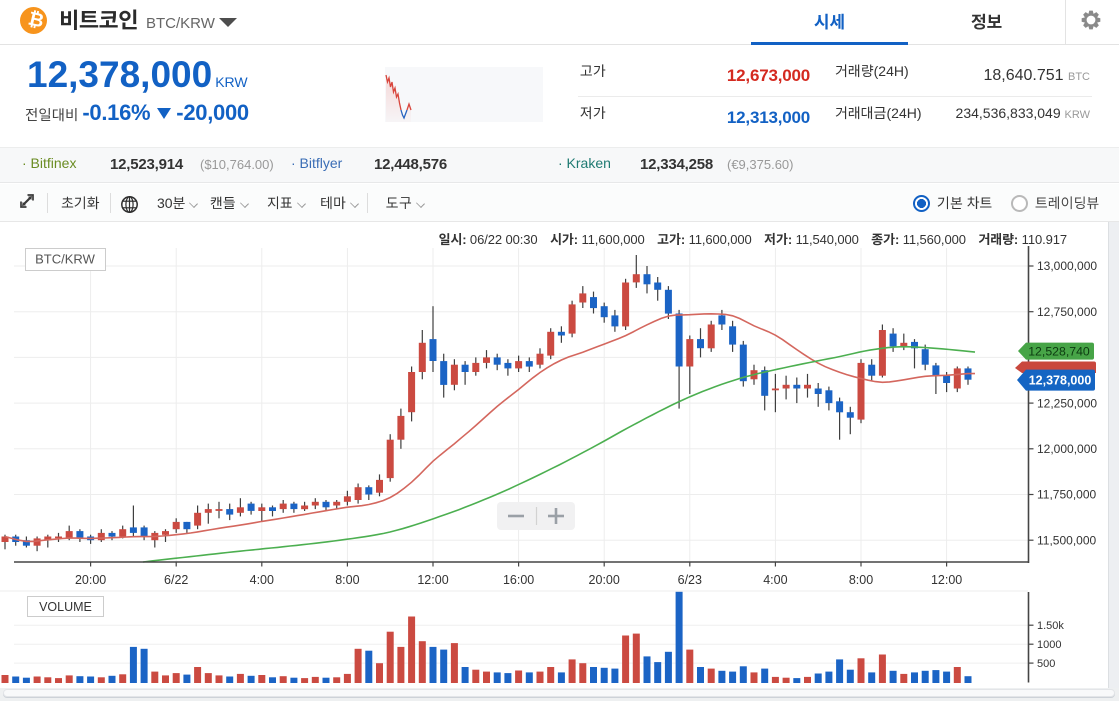  Describe the element at coordinates (518, 580) in the screenshot. I see `svg-text: 16:00` at that location.